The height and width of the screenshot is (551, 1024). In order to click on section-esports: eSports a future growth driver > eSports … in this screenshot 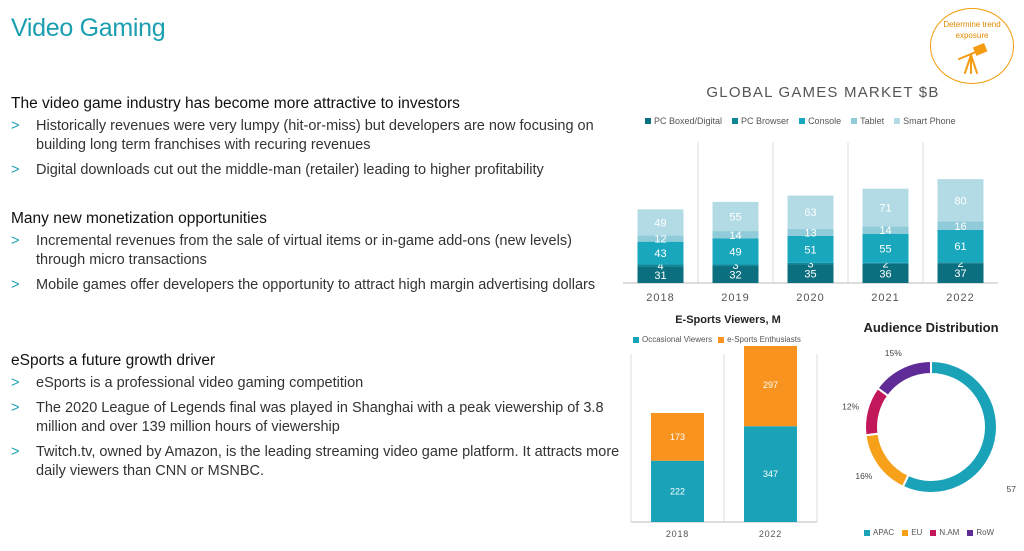, I will do `click(316, 419)`.